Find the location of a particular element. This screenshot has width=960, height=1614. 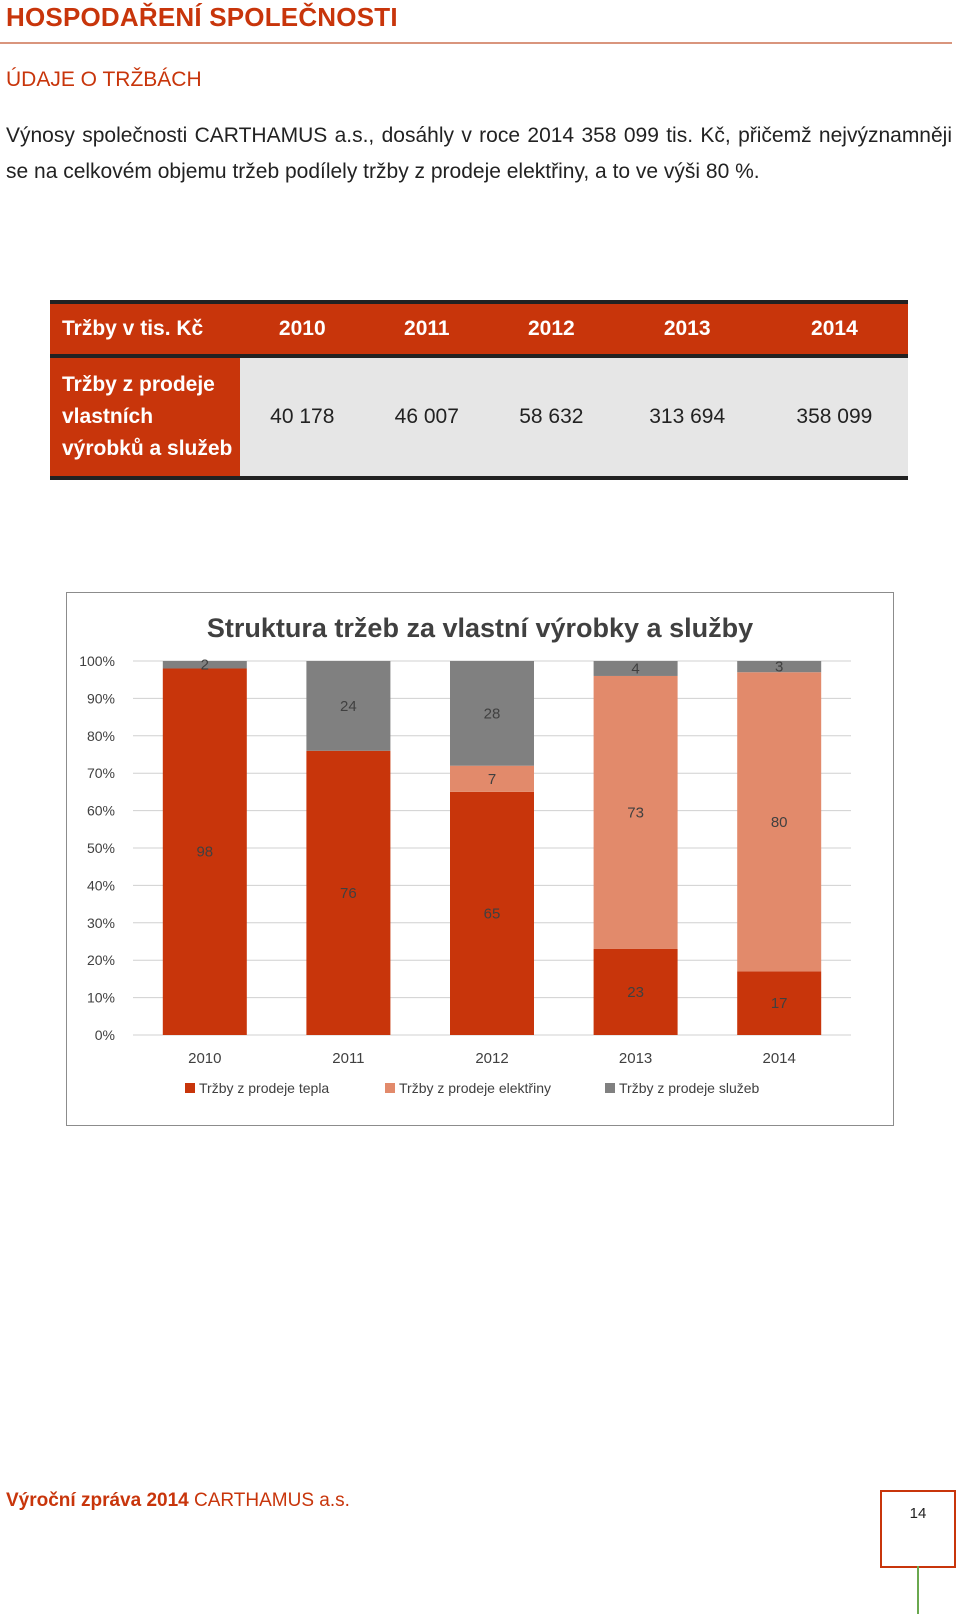

table-header-row: Tržby v tis. Kč 2010 2011 2012 2013 2014 is located at coordinates (479, 329).